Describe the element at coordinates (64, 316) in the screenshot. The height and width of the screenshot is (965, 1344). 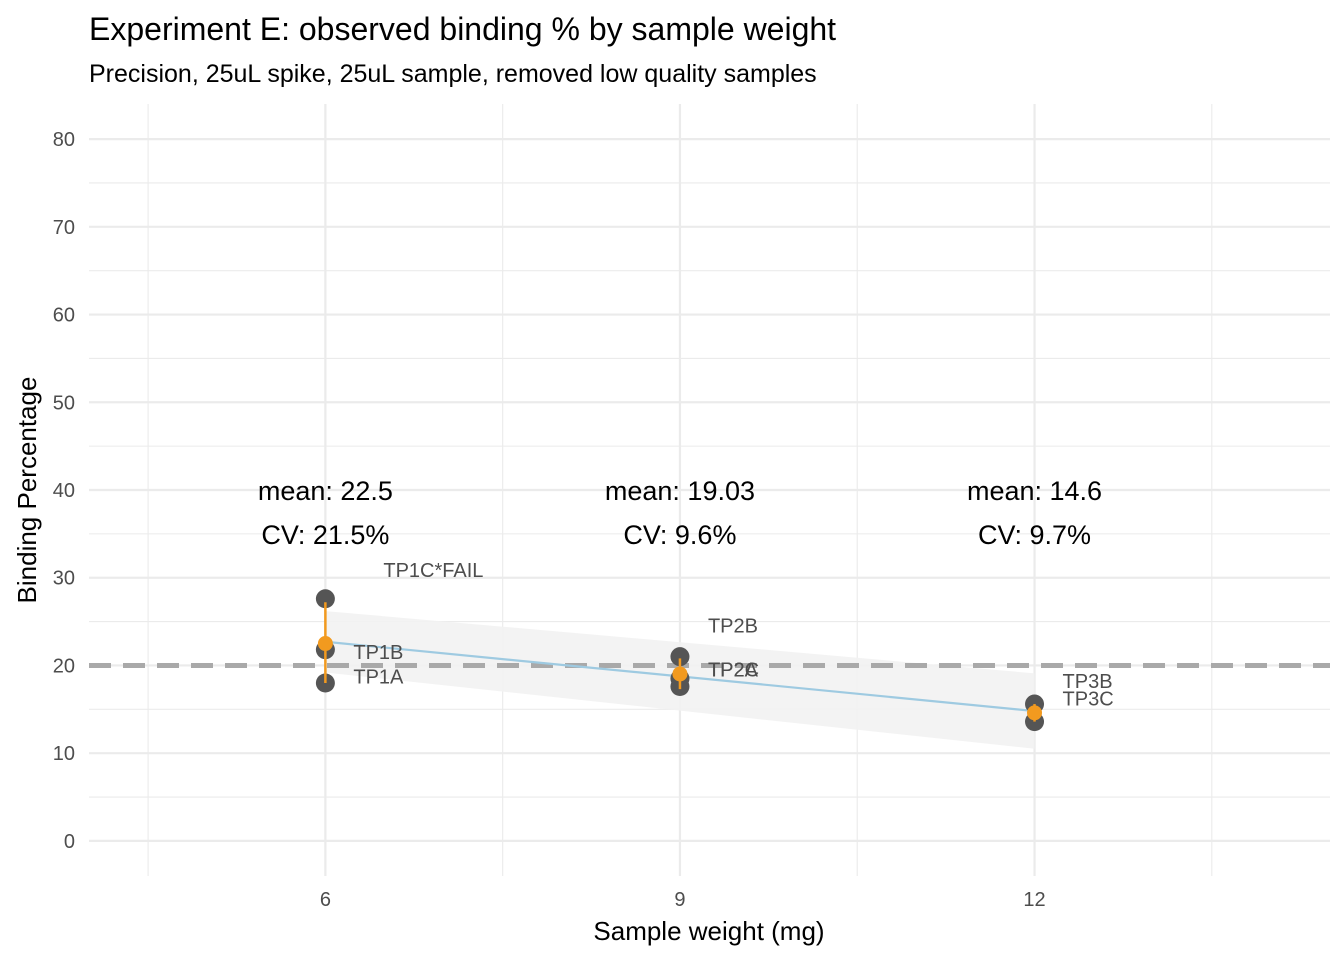
I see `y-tick-label: 60` at that location.